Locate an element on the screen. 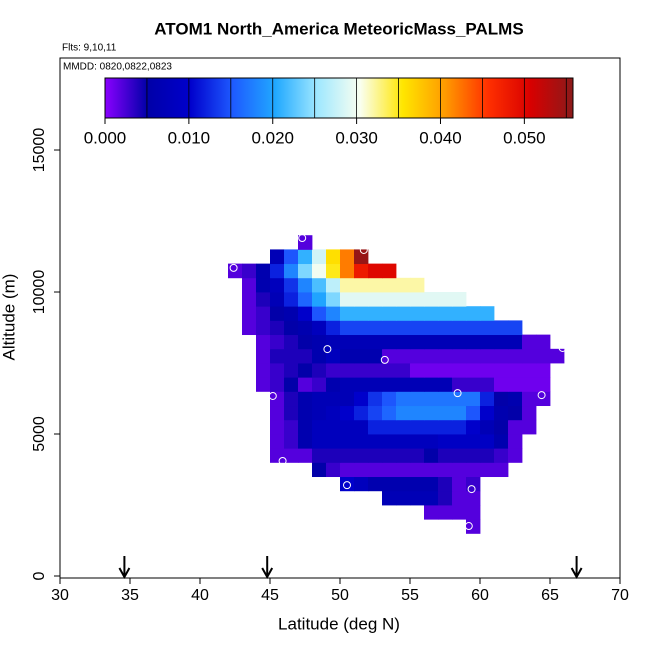 The image size is (650, 655). arrow is located at coordinates (576, 568).